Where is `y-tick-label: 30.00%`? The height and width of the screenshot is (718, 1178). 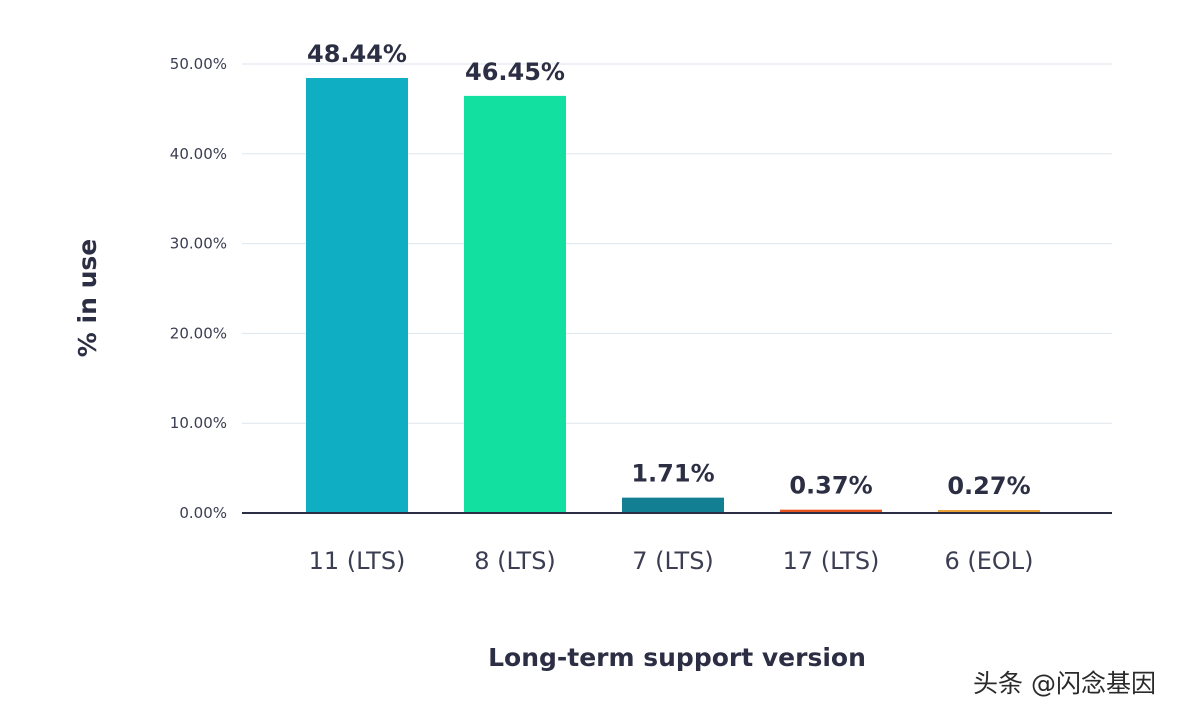 y-tick-label: 30.00% is located at coordinates (198, 244).